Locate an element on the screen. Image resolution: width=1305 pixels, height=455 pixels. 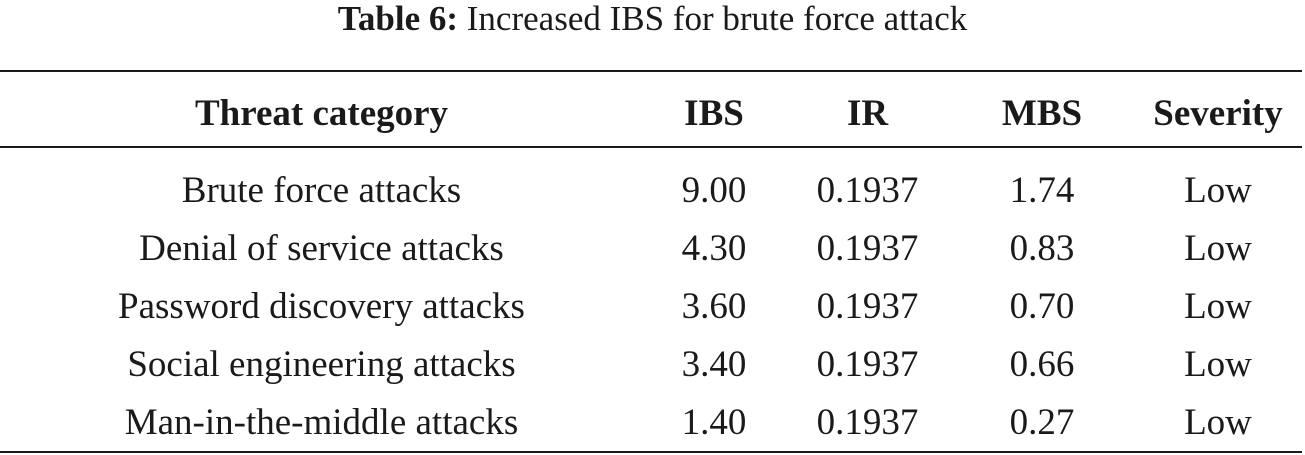
caption-label: Table 6: is located at coordinates (398, 19).